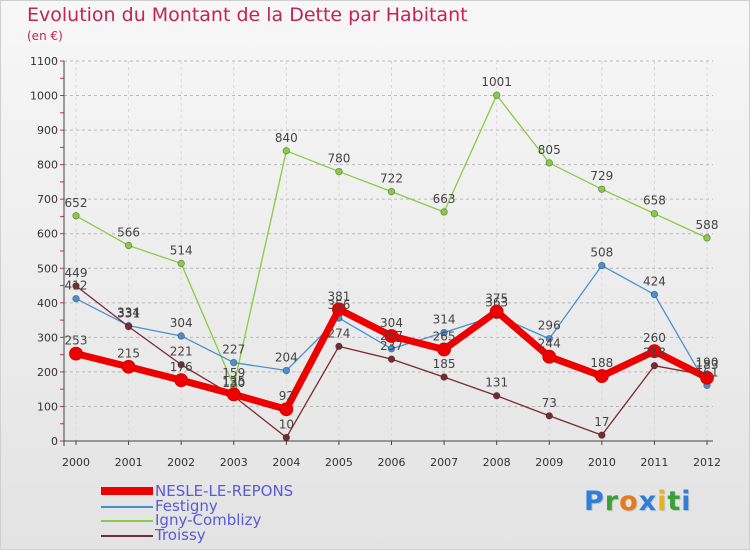 The image size is (750, 551). What do you see at coordinates (47, 268) in the screenshot?
I see `y-tick-label-500: 500` at bounding box center [47, 268].